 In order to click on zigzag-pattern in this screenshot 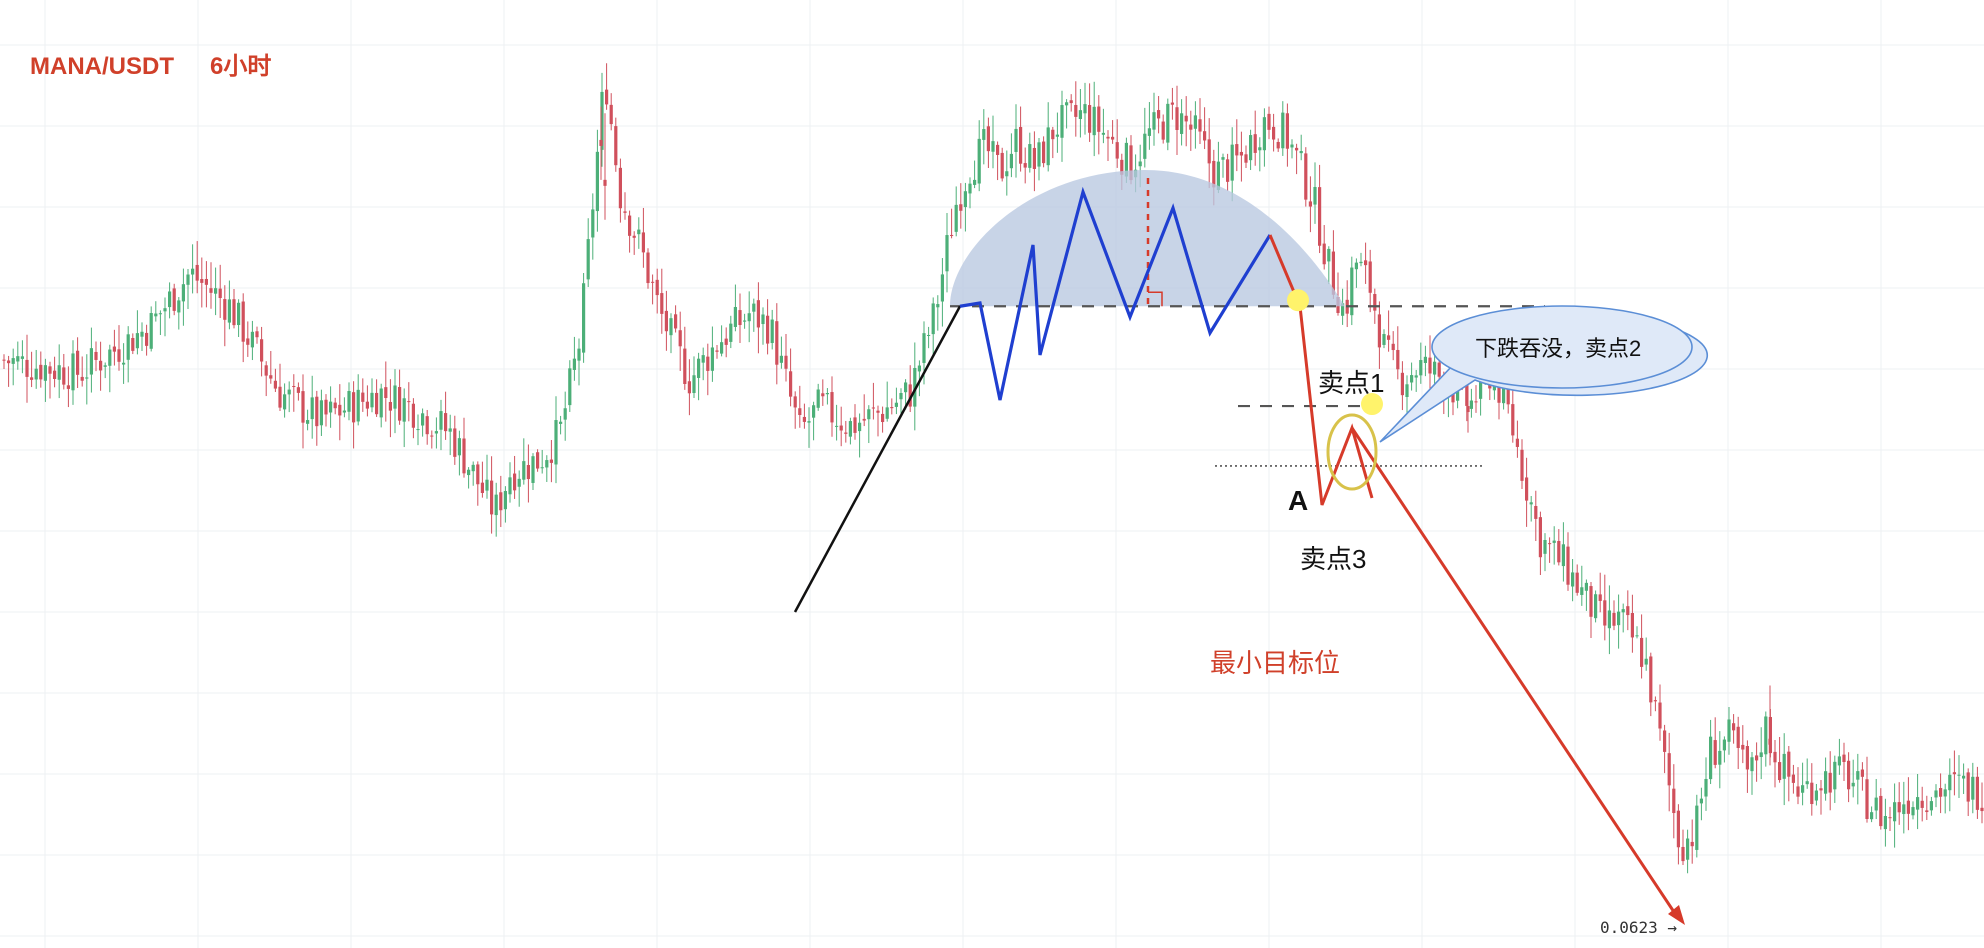, I will do `click(1115, 293)`.